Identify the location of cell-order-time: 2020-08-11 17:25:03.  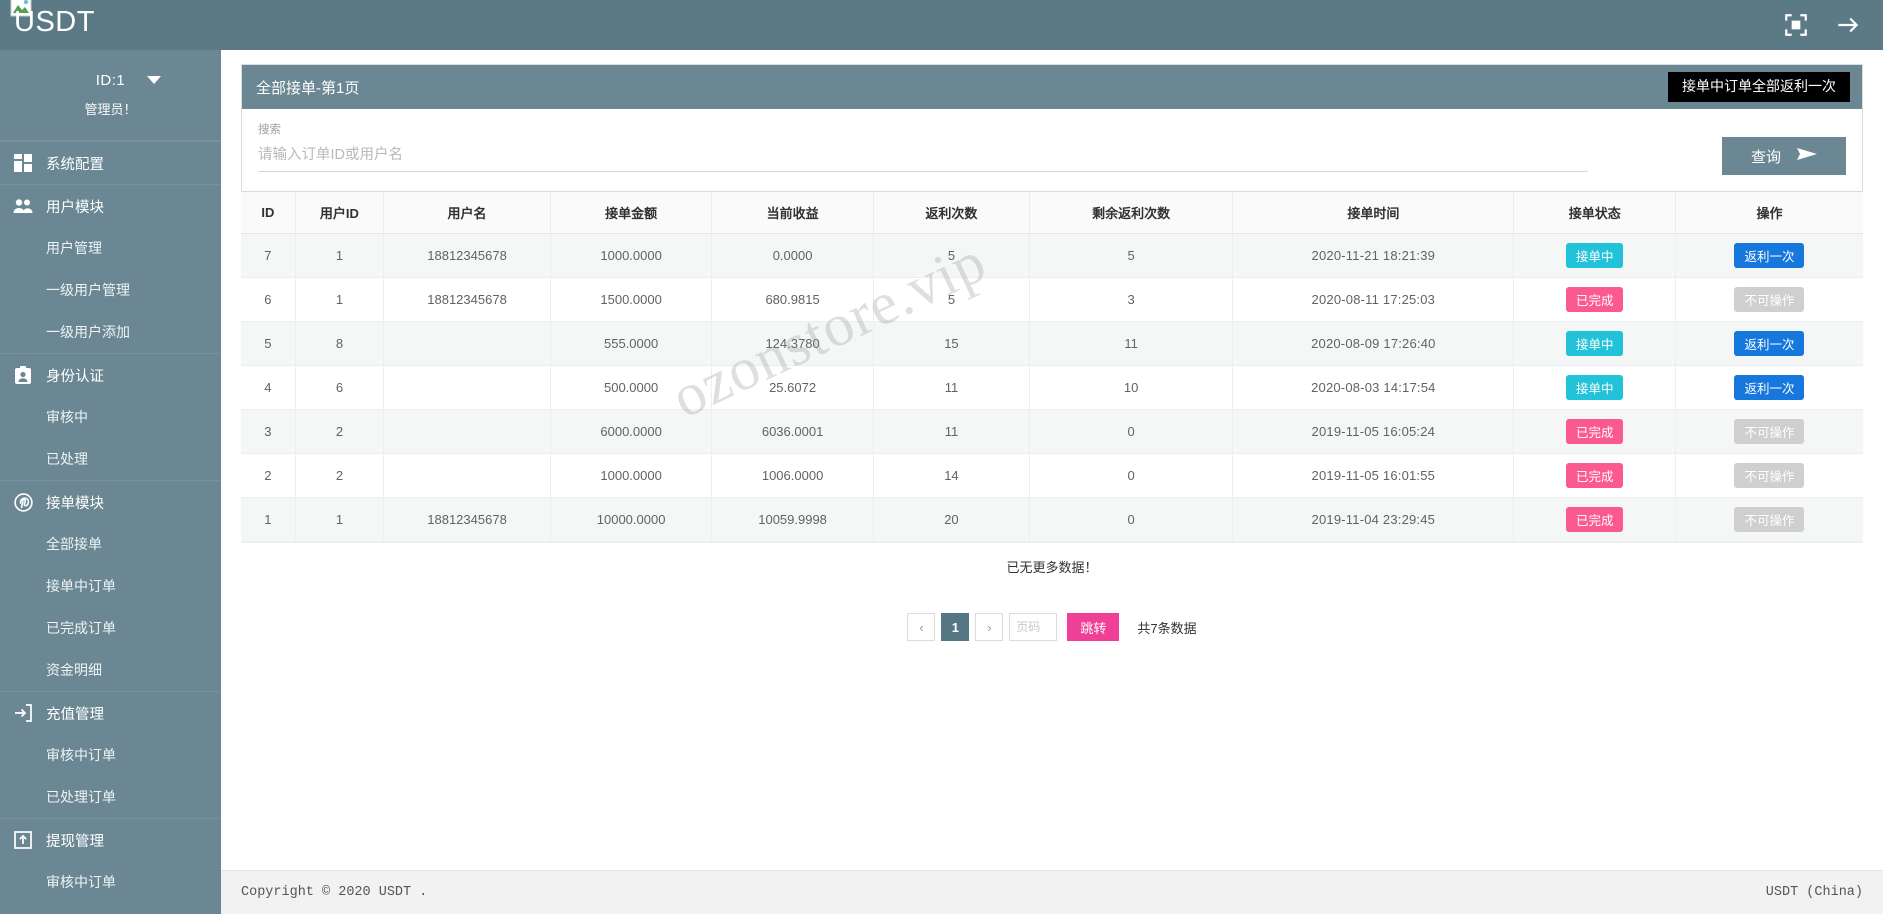
(1373, 299).